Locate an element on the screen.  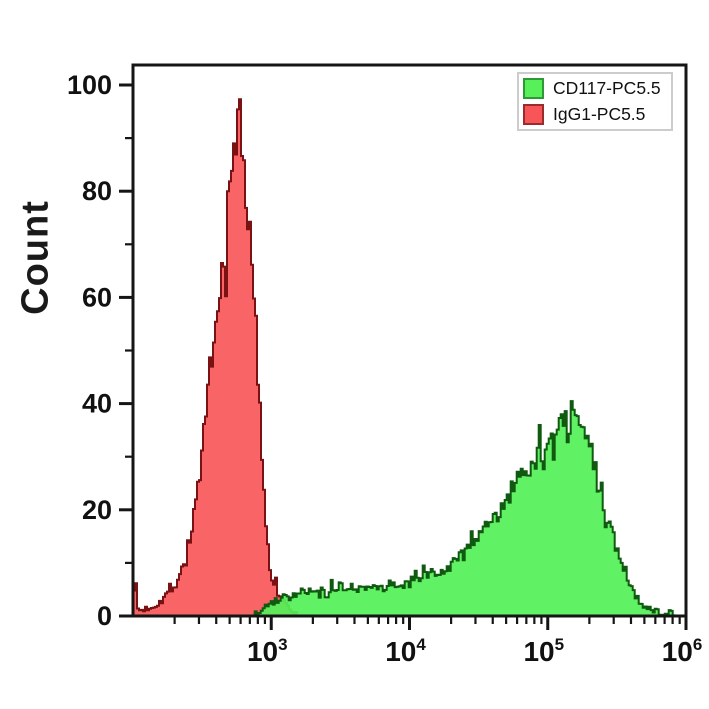
legend-item-igg1: IgG1-PC5.5 is located at coordinates (592, 114).